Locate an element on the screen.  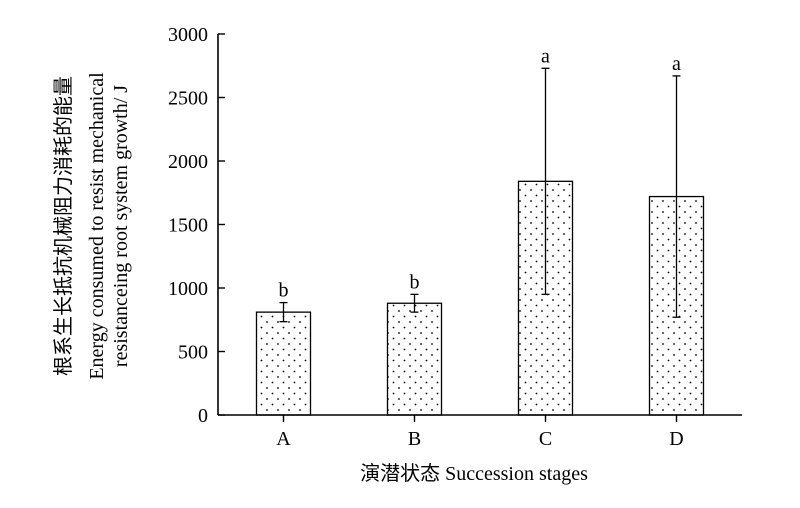
y-axis-title-en-1: Energy consumed to resist mechanical is located at coordinates (97, 226).